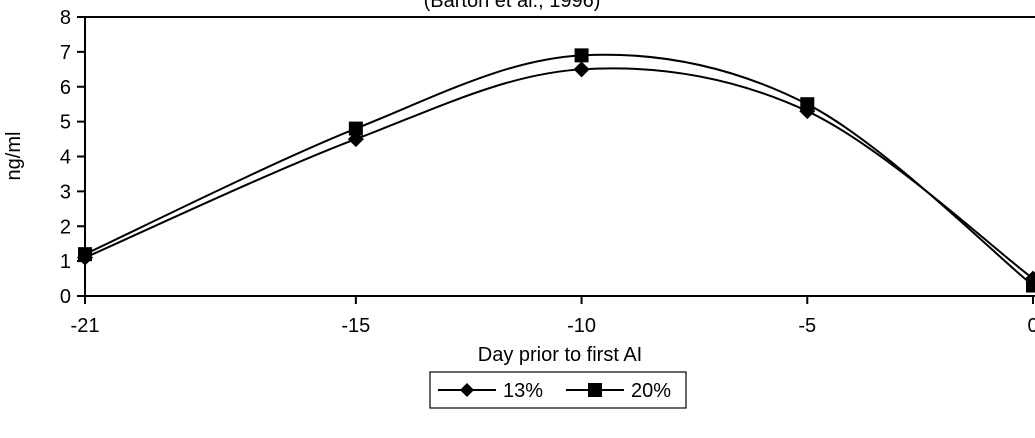  What do you see at coordinates (65, 88) in the screenshot?
I see `y-tick-label: 6` at bounding box center [65, 88].